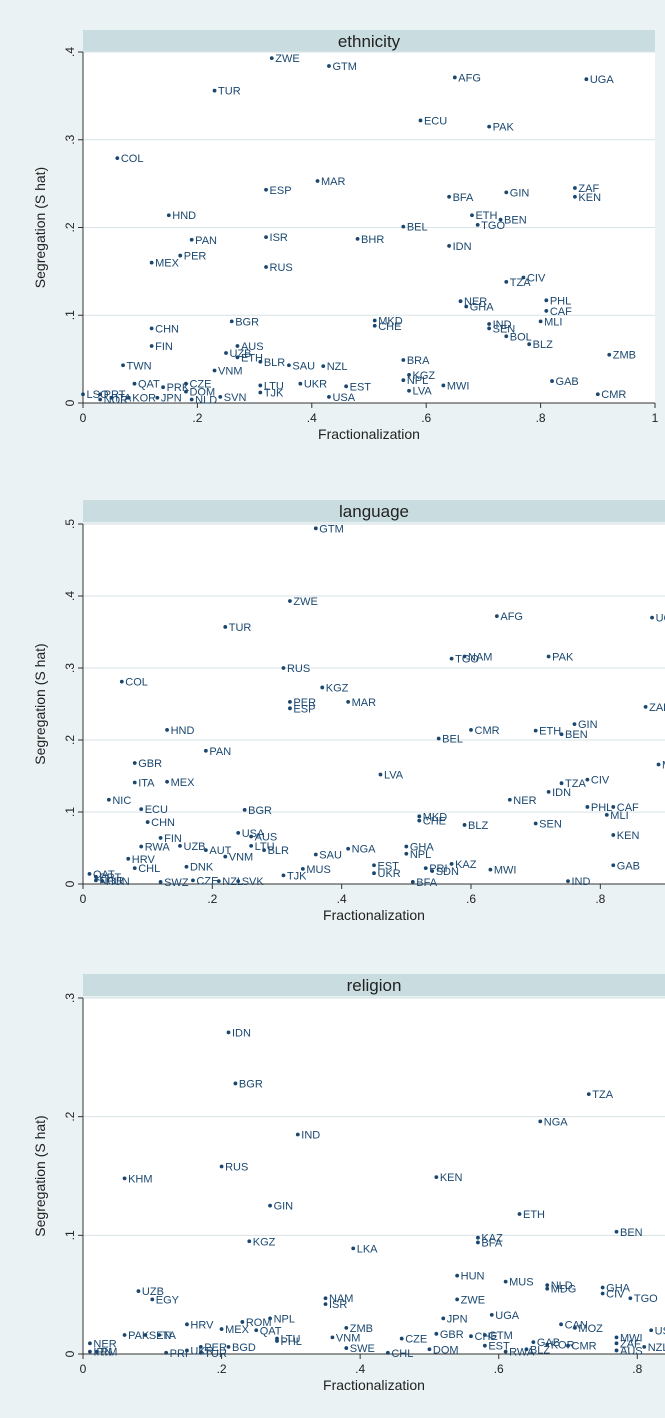 Image resolution: width=665 pixels, height=1418 pixels. Describe the element at coordinates (338, 1305) in the screenshot. I see `data-point-label: ISR` at that location.